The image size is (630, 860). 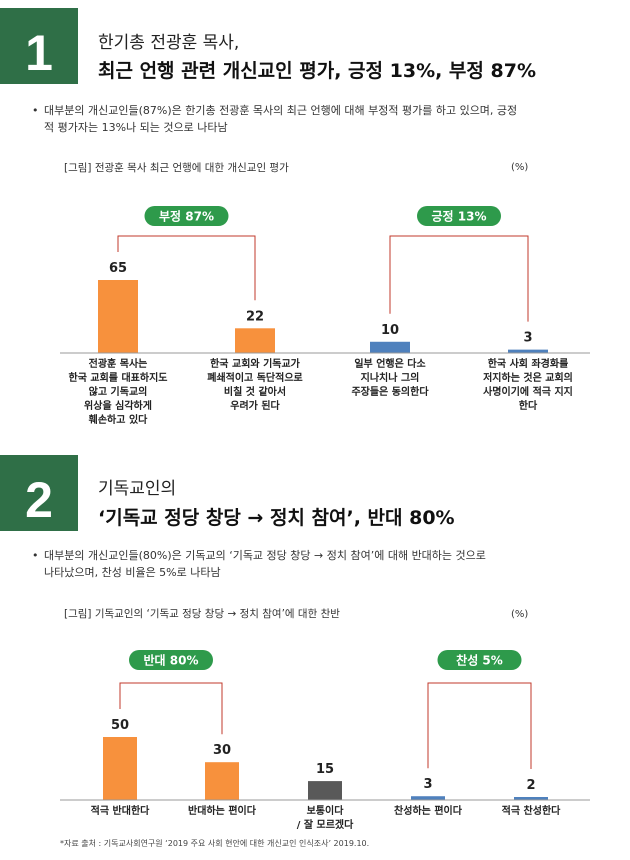 I want to click on value-label: 30, so click(x=222, y=750).